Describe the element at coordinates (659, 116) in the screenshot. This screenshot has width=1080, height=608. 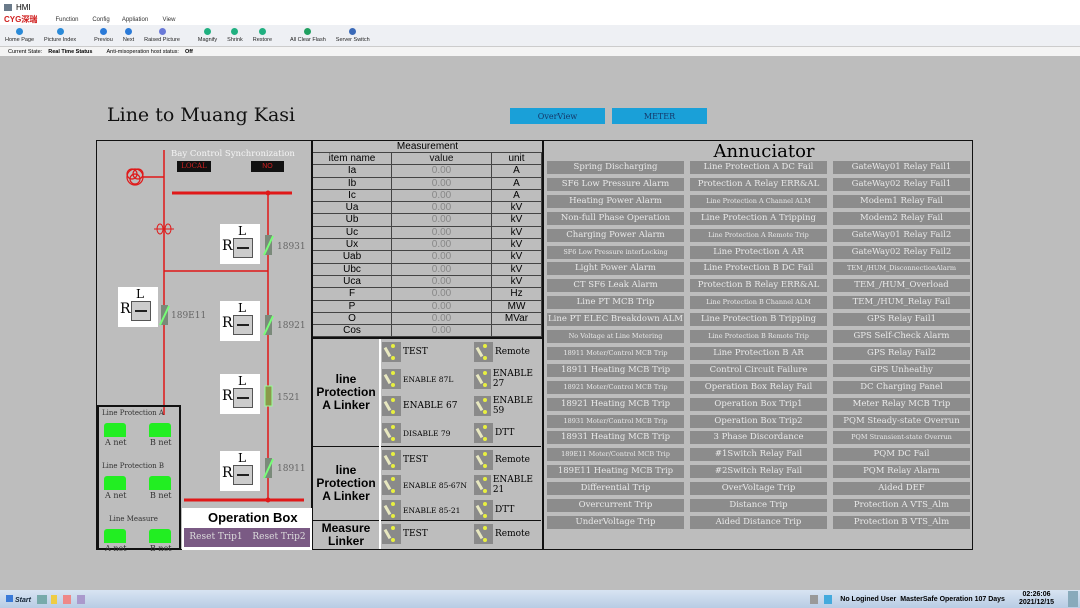
I see `meter-button: METER` at that location.